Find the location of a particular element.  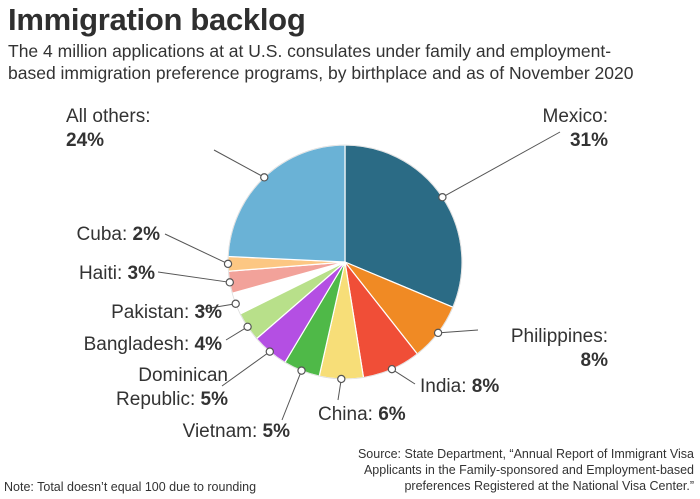

chart-title: Immigration backlog is located at coordinates (157, 19).